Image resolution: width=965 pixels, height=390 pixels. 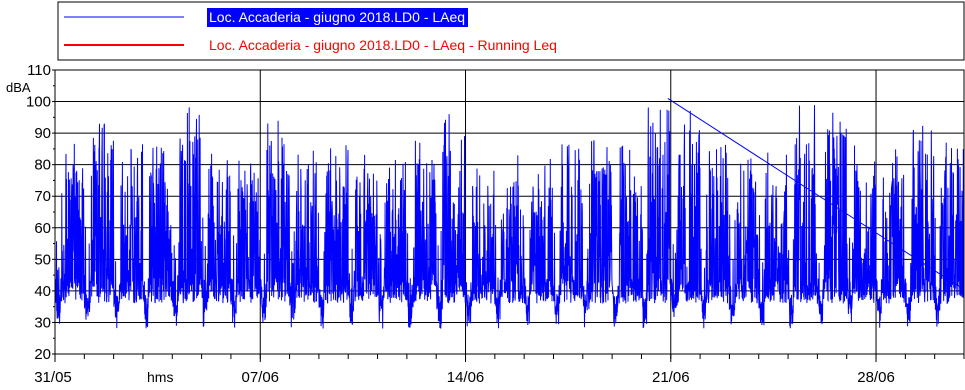 I want to click on y-axis: 20 30 40 50 60 70 80 90 100 110, so click(x=40, y=212).